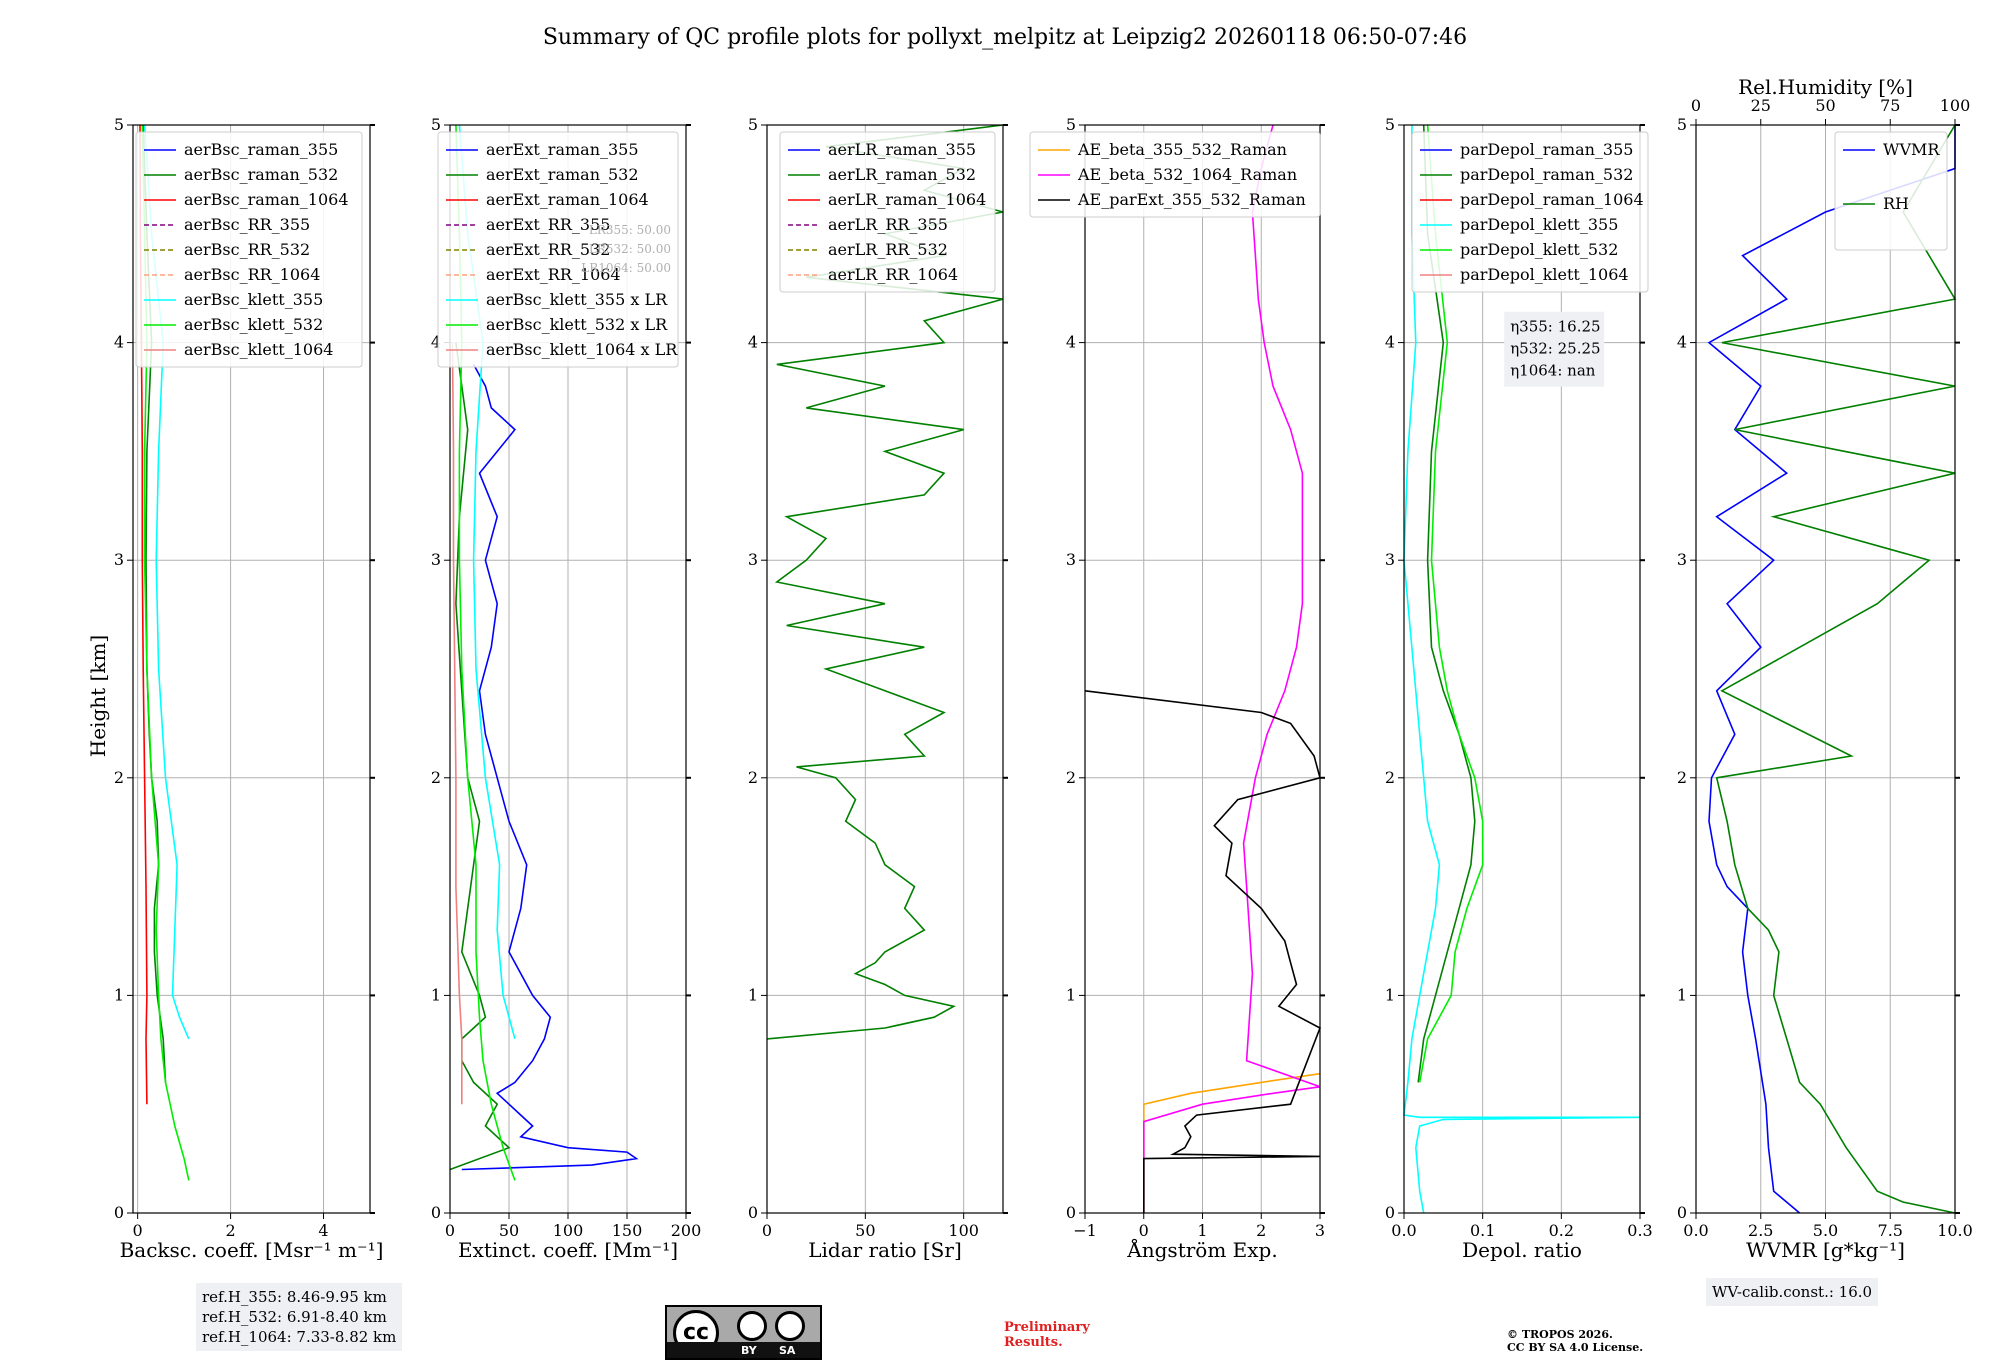  Describe the element at coordinates (1539, 249) in the screenshot. I see `legend-entry: parDepol_klett_532` at that location.